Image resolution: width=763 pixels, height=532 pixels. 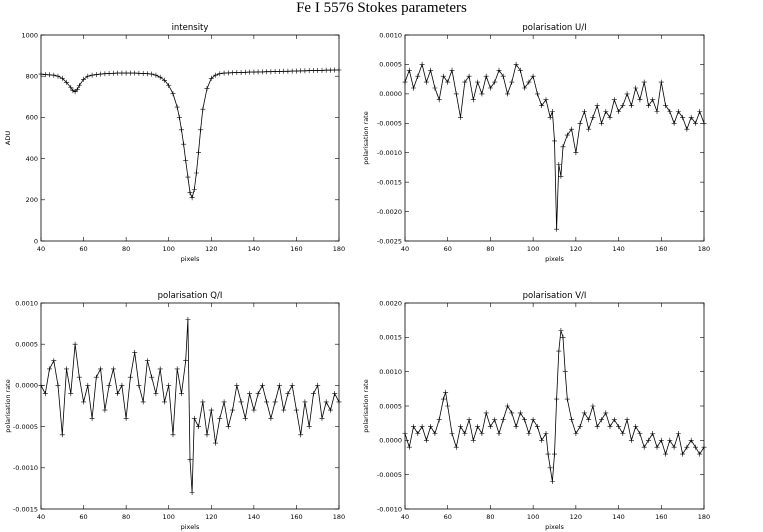 I want to click on y-tick-label: -0.0015, so click(x=25, y=509).